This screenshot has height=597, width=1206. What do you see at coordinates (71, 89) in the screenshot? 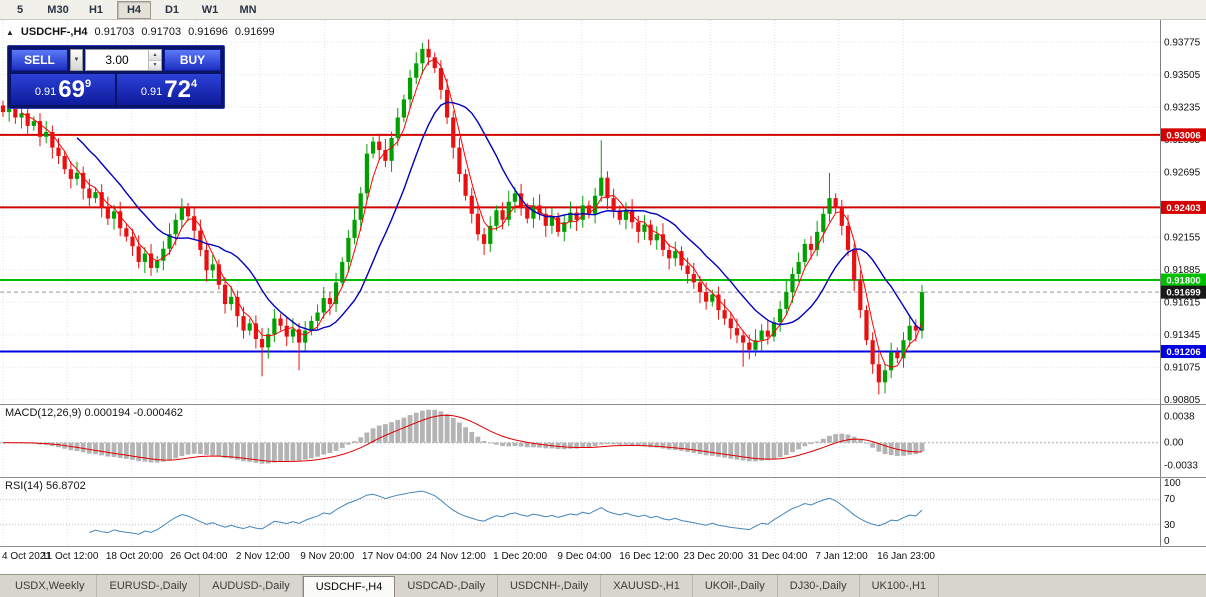
I see `sell-price-big: 69` at bounding box center [71, 89].